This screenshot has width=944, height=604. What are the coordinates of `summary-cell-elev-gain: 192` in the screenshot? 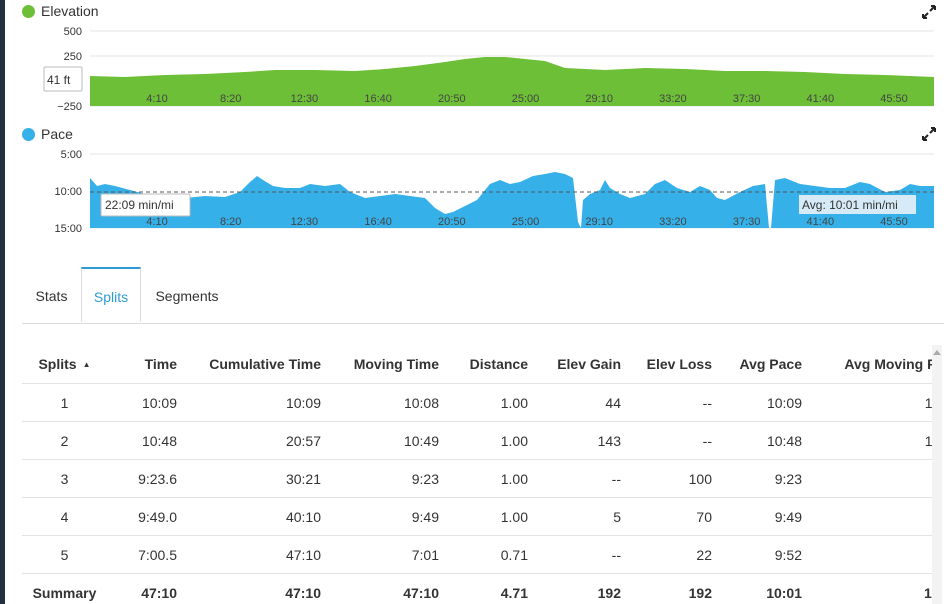 It's located at (574, 588).